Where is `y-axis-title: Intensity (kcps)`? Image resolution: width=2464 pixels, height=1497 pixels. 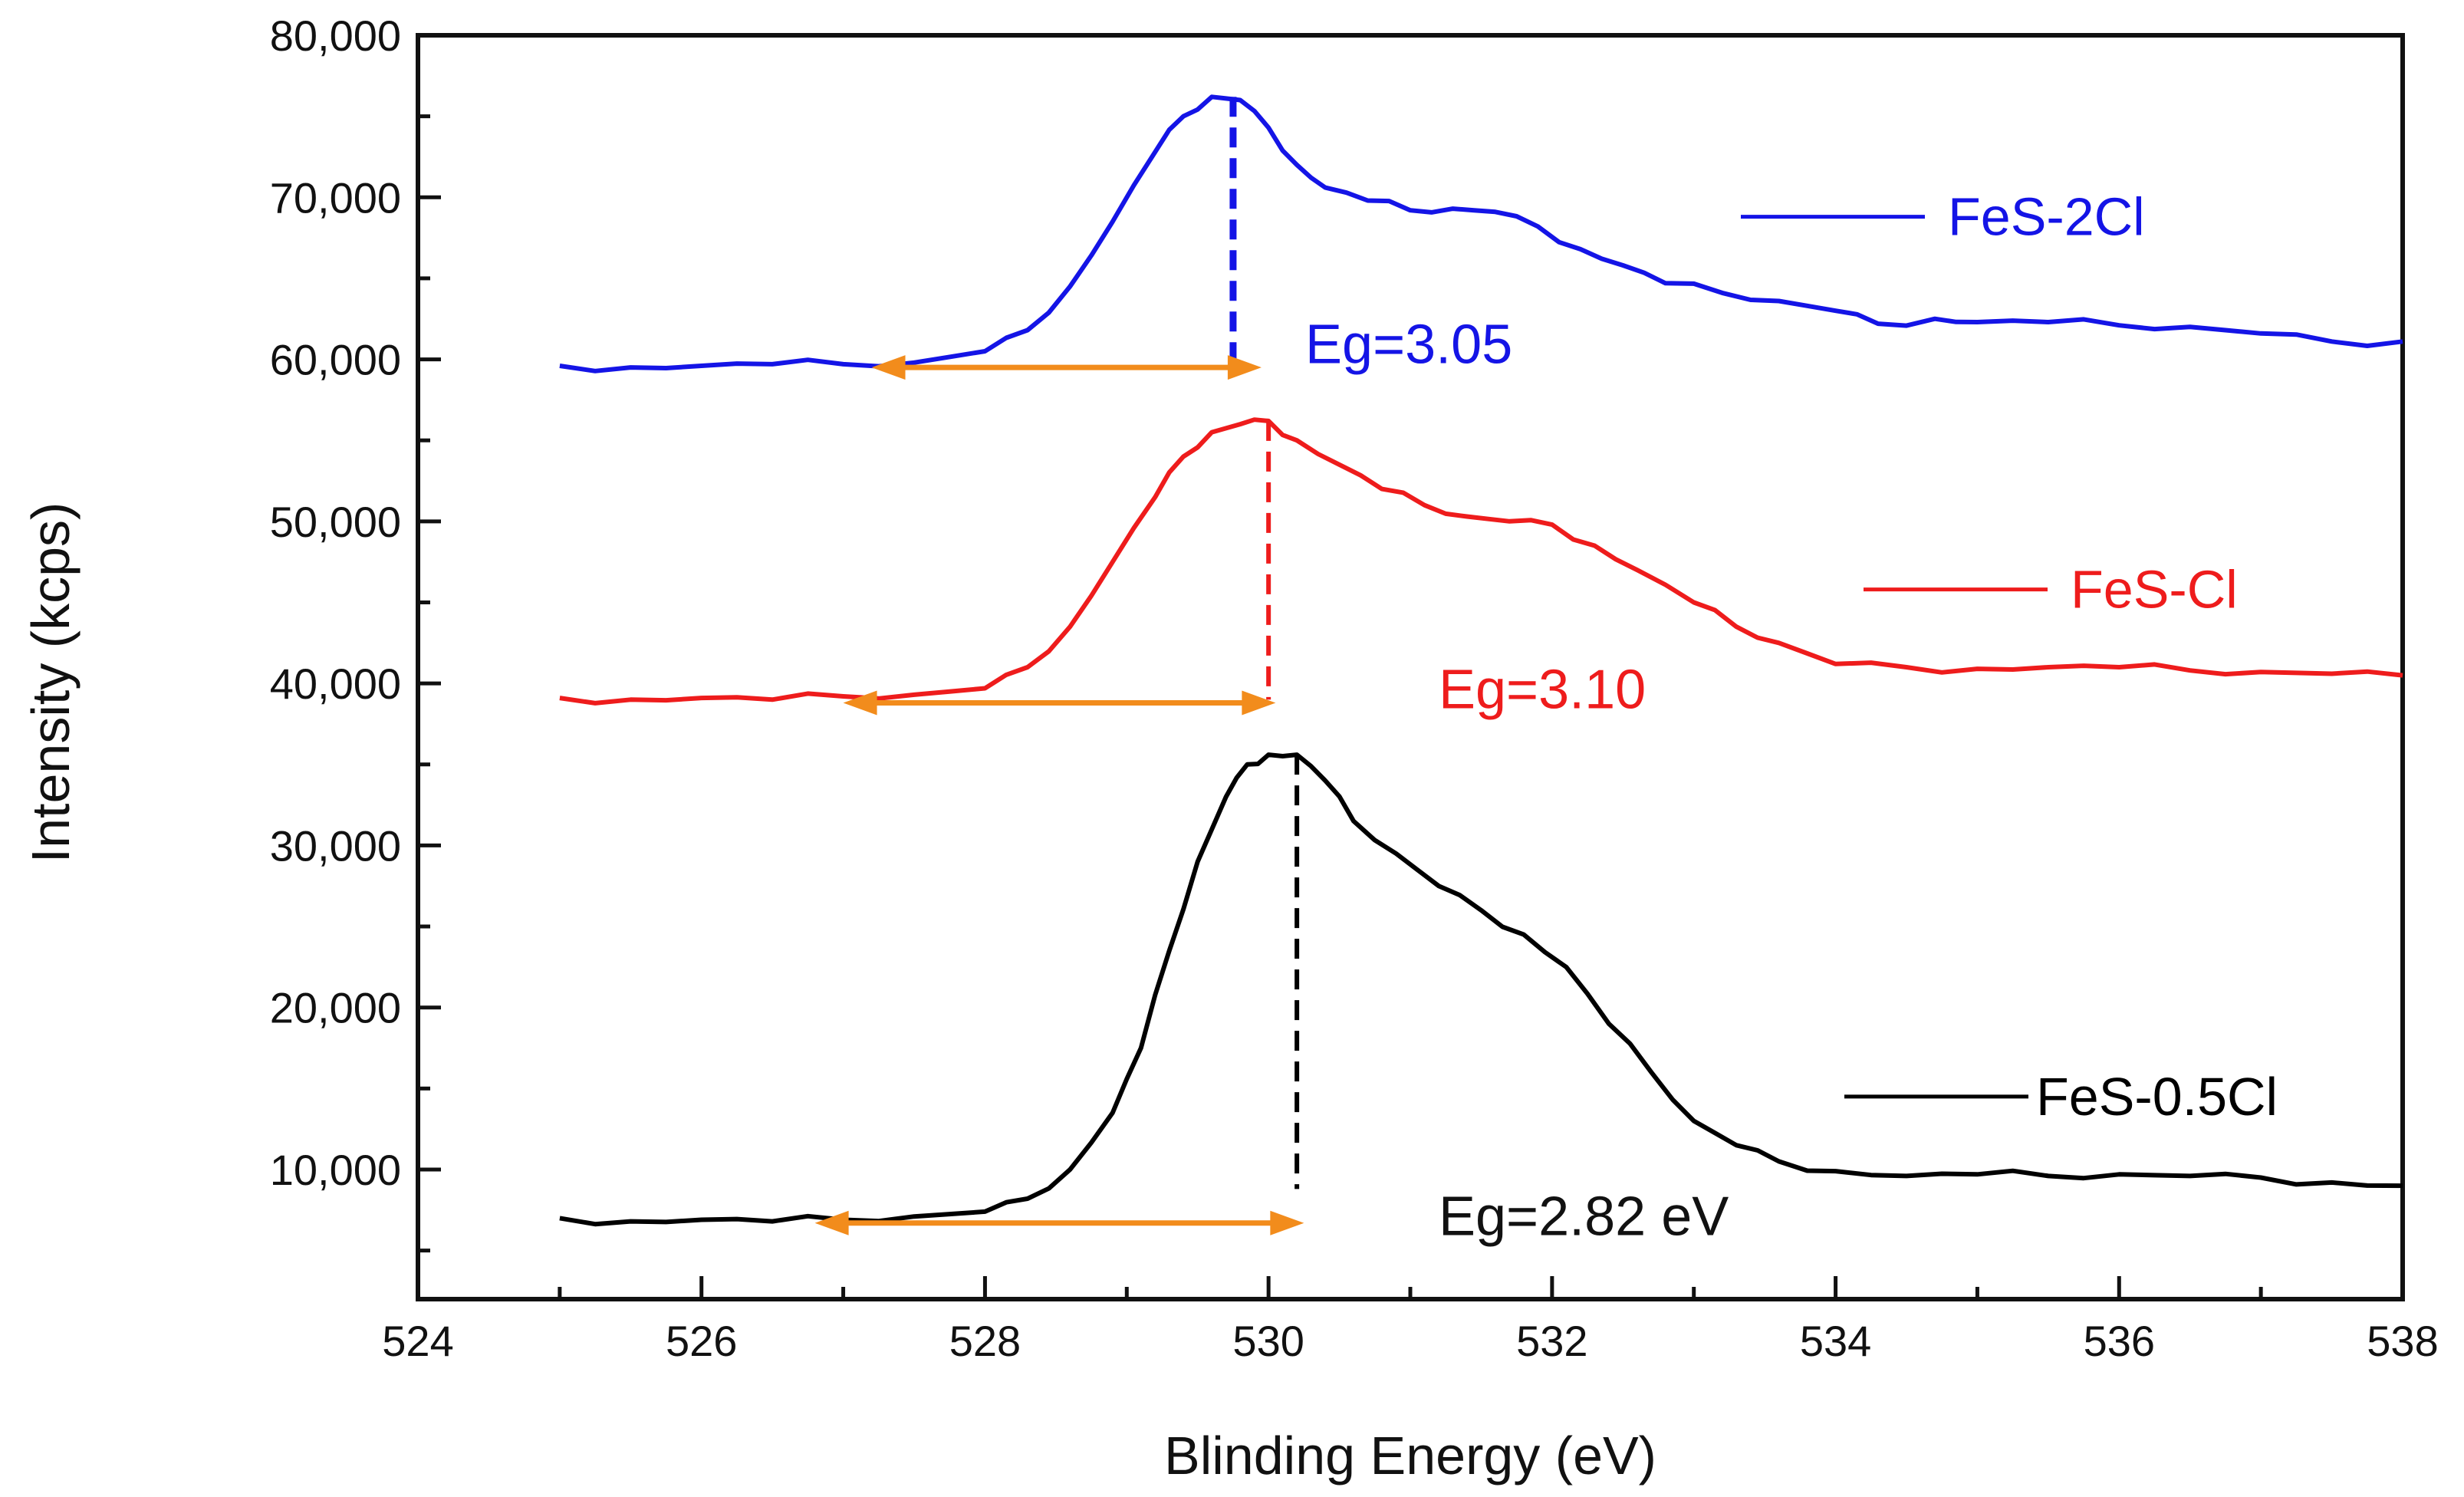 y-axis-title: Intensity (kcps) is located at coordinates (51, 683).